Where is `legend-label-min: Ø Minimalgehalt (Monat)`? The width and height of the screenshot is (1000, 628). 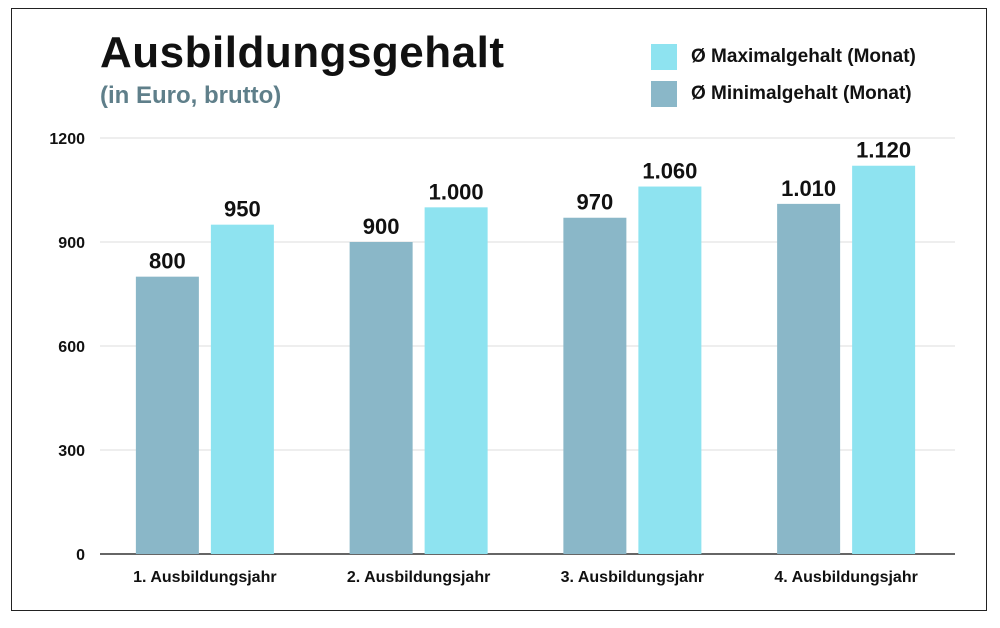 legend-label-min: Ø Minimalgehalt (Monat) is located at coordinates (801, 93).